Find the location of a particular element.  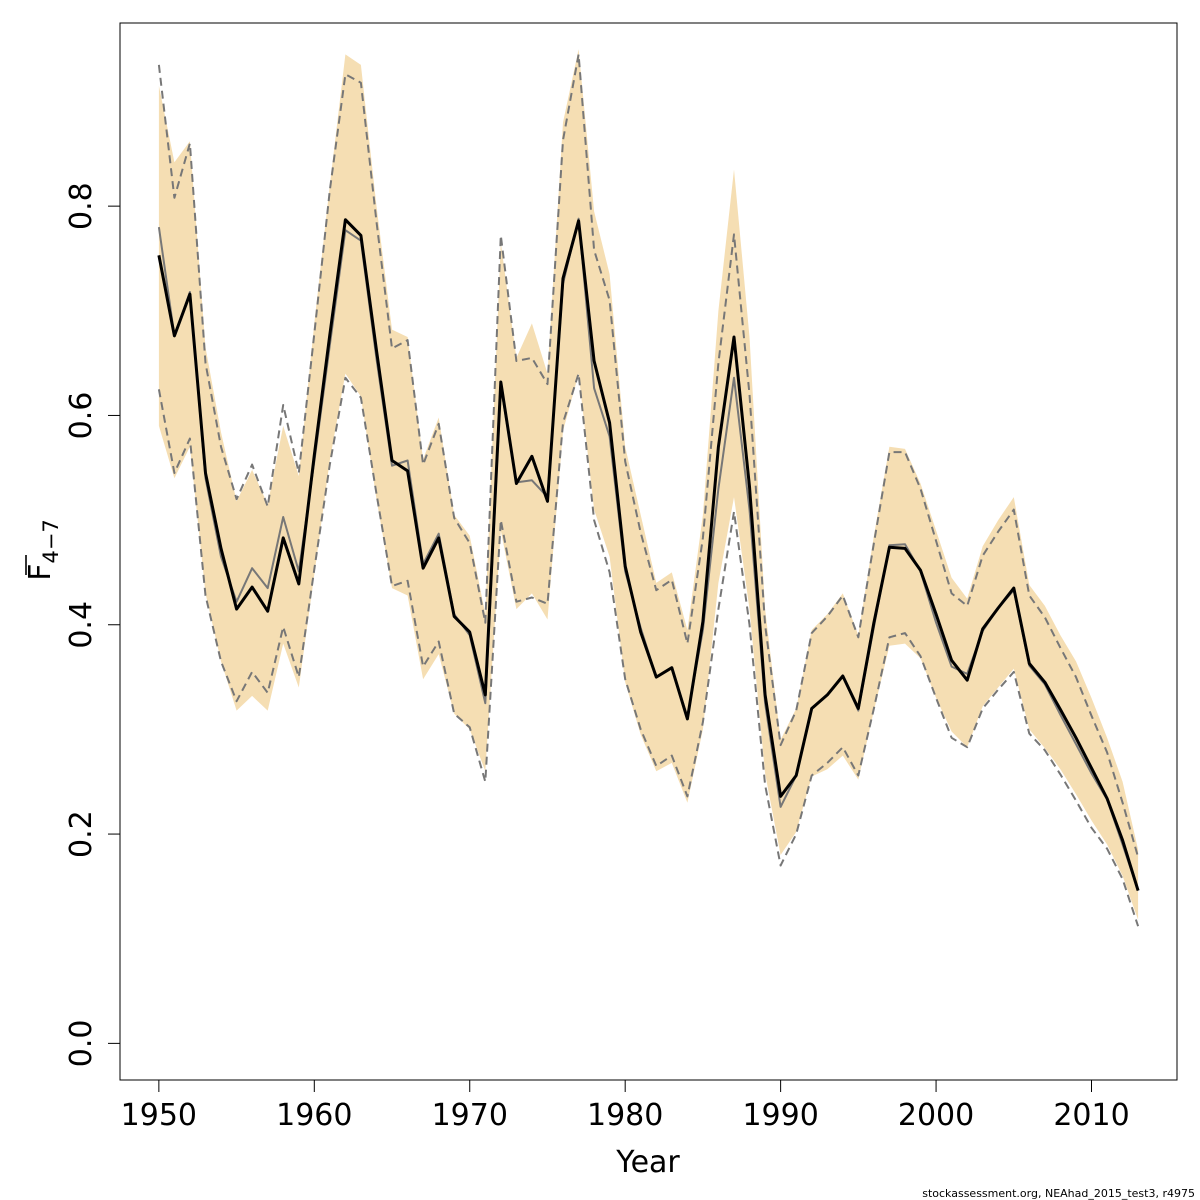

y-axis-title-main: F is located at coordinates (40, 572).